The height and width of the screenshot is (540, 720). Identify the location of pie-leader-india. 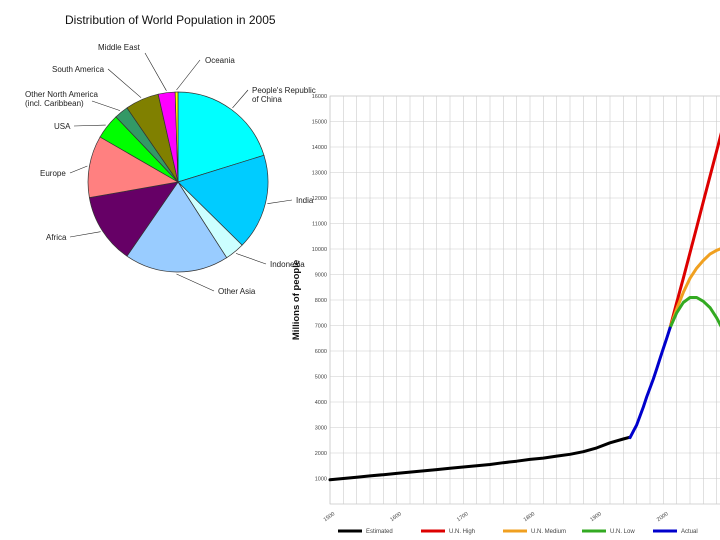
(280, 201).